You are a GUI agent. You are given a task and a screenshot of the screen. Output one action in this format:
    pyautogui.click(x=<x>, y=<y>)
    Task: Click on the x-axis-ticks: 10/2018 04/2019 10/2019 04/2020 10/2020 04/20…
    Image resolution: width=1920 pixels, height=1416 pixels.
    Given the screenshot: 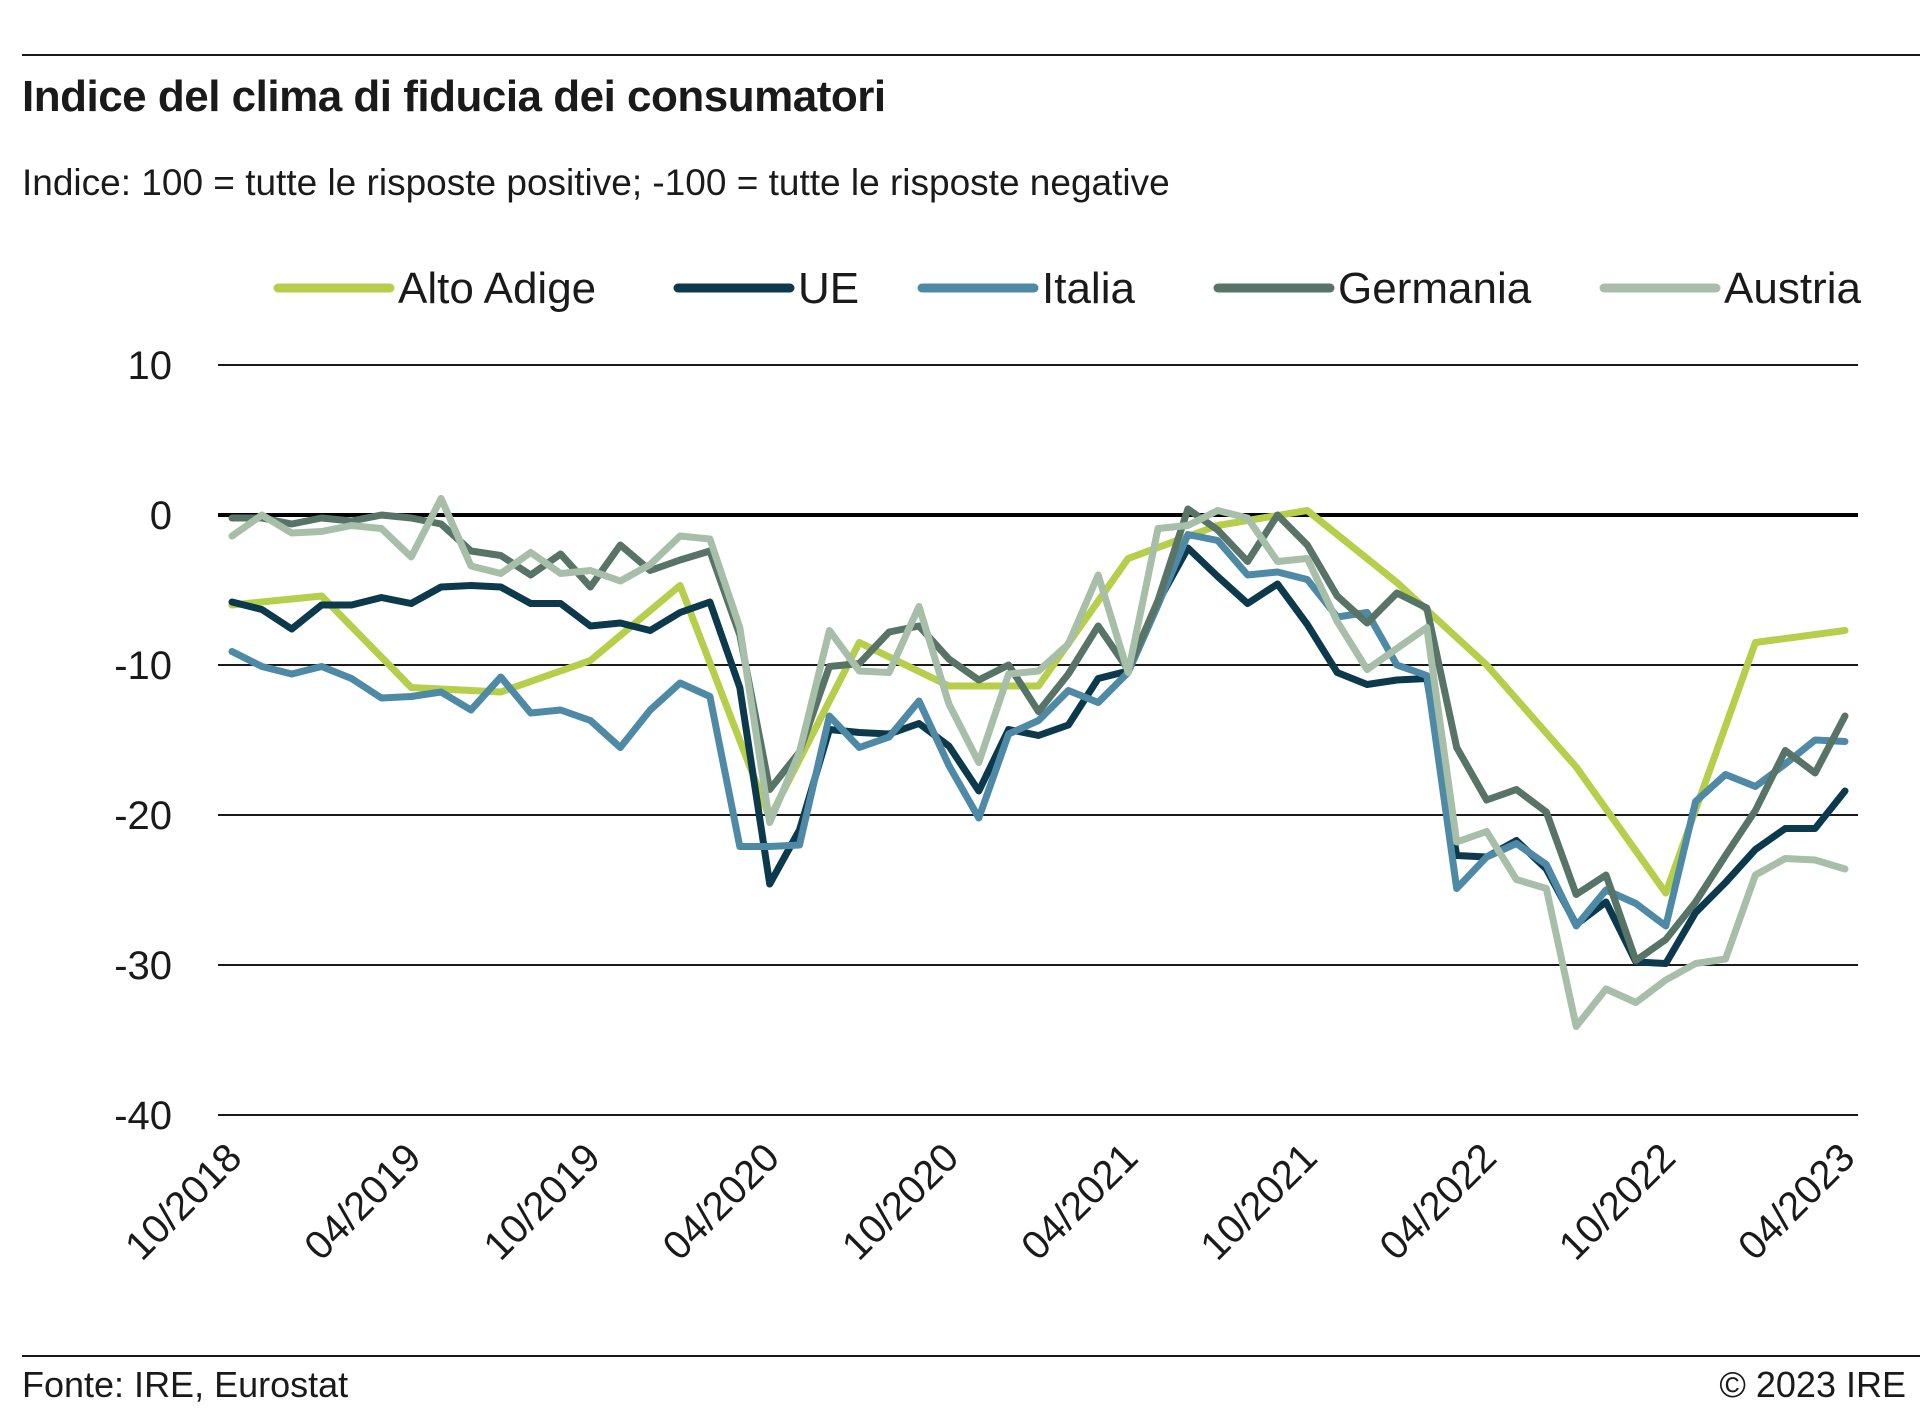 What is the action you would take?
    pyautogui.click(x=990, y=1201)
    